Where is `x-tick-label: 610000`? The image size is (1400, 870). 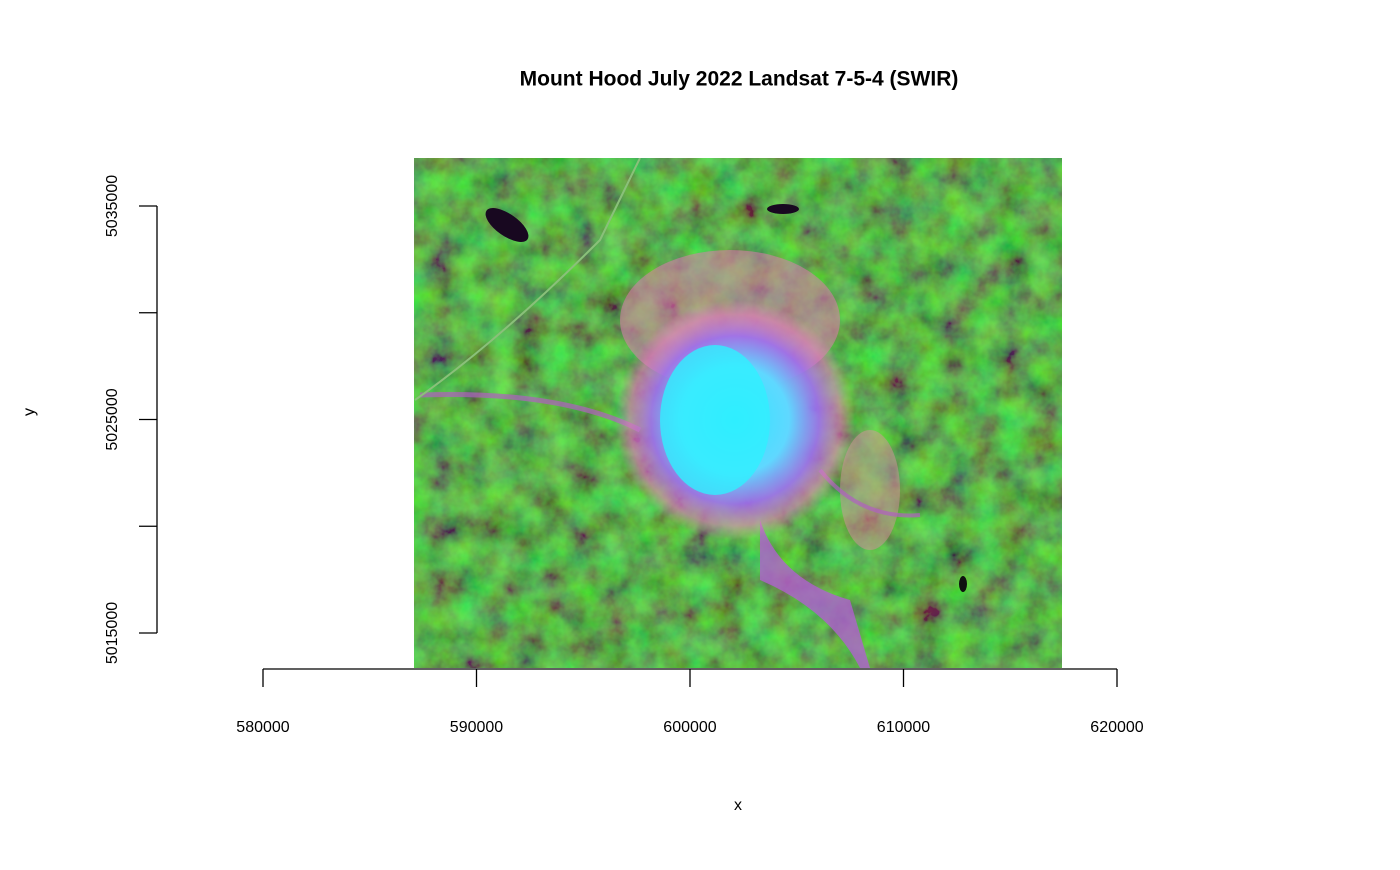 x-tick-label: 610000 is located at coordinates (903, 727).